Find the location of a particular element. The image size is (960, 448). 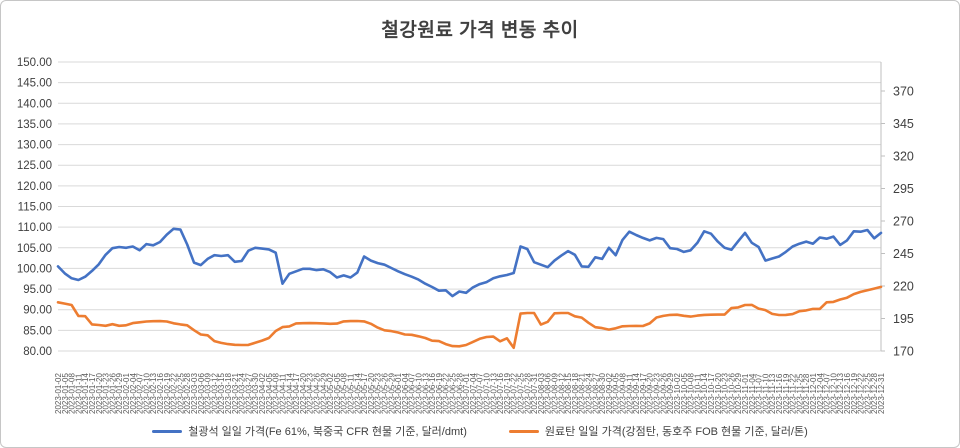

right-axis-tick-label: 320 is located at coordinates (903, 157).